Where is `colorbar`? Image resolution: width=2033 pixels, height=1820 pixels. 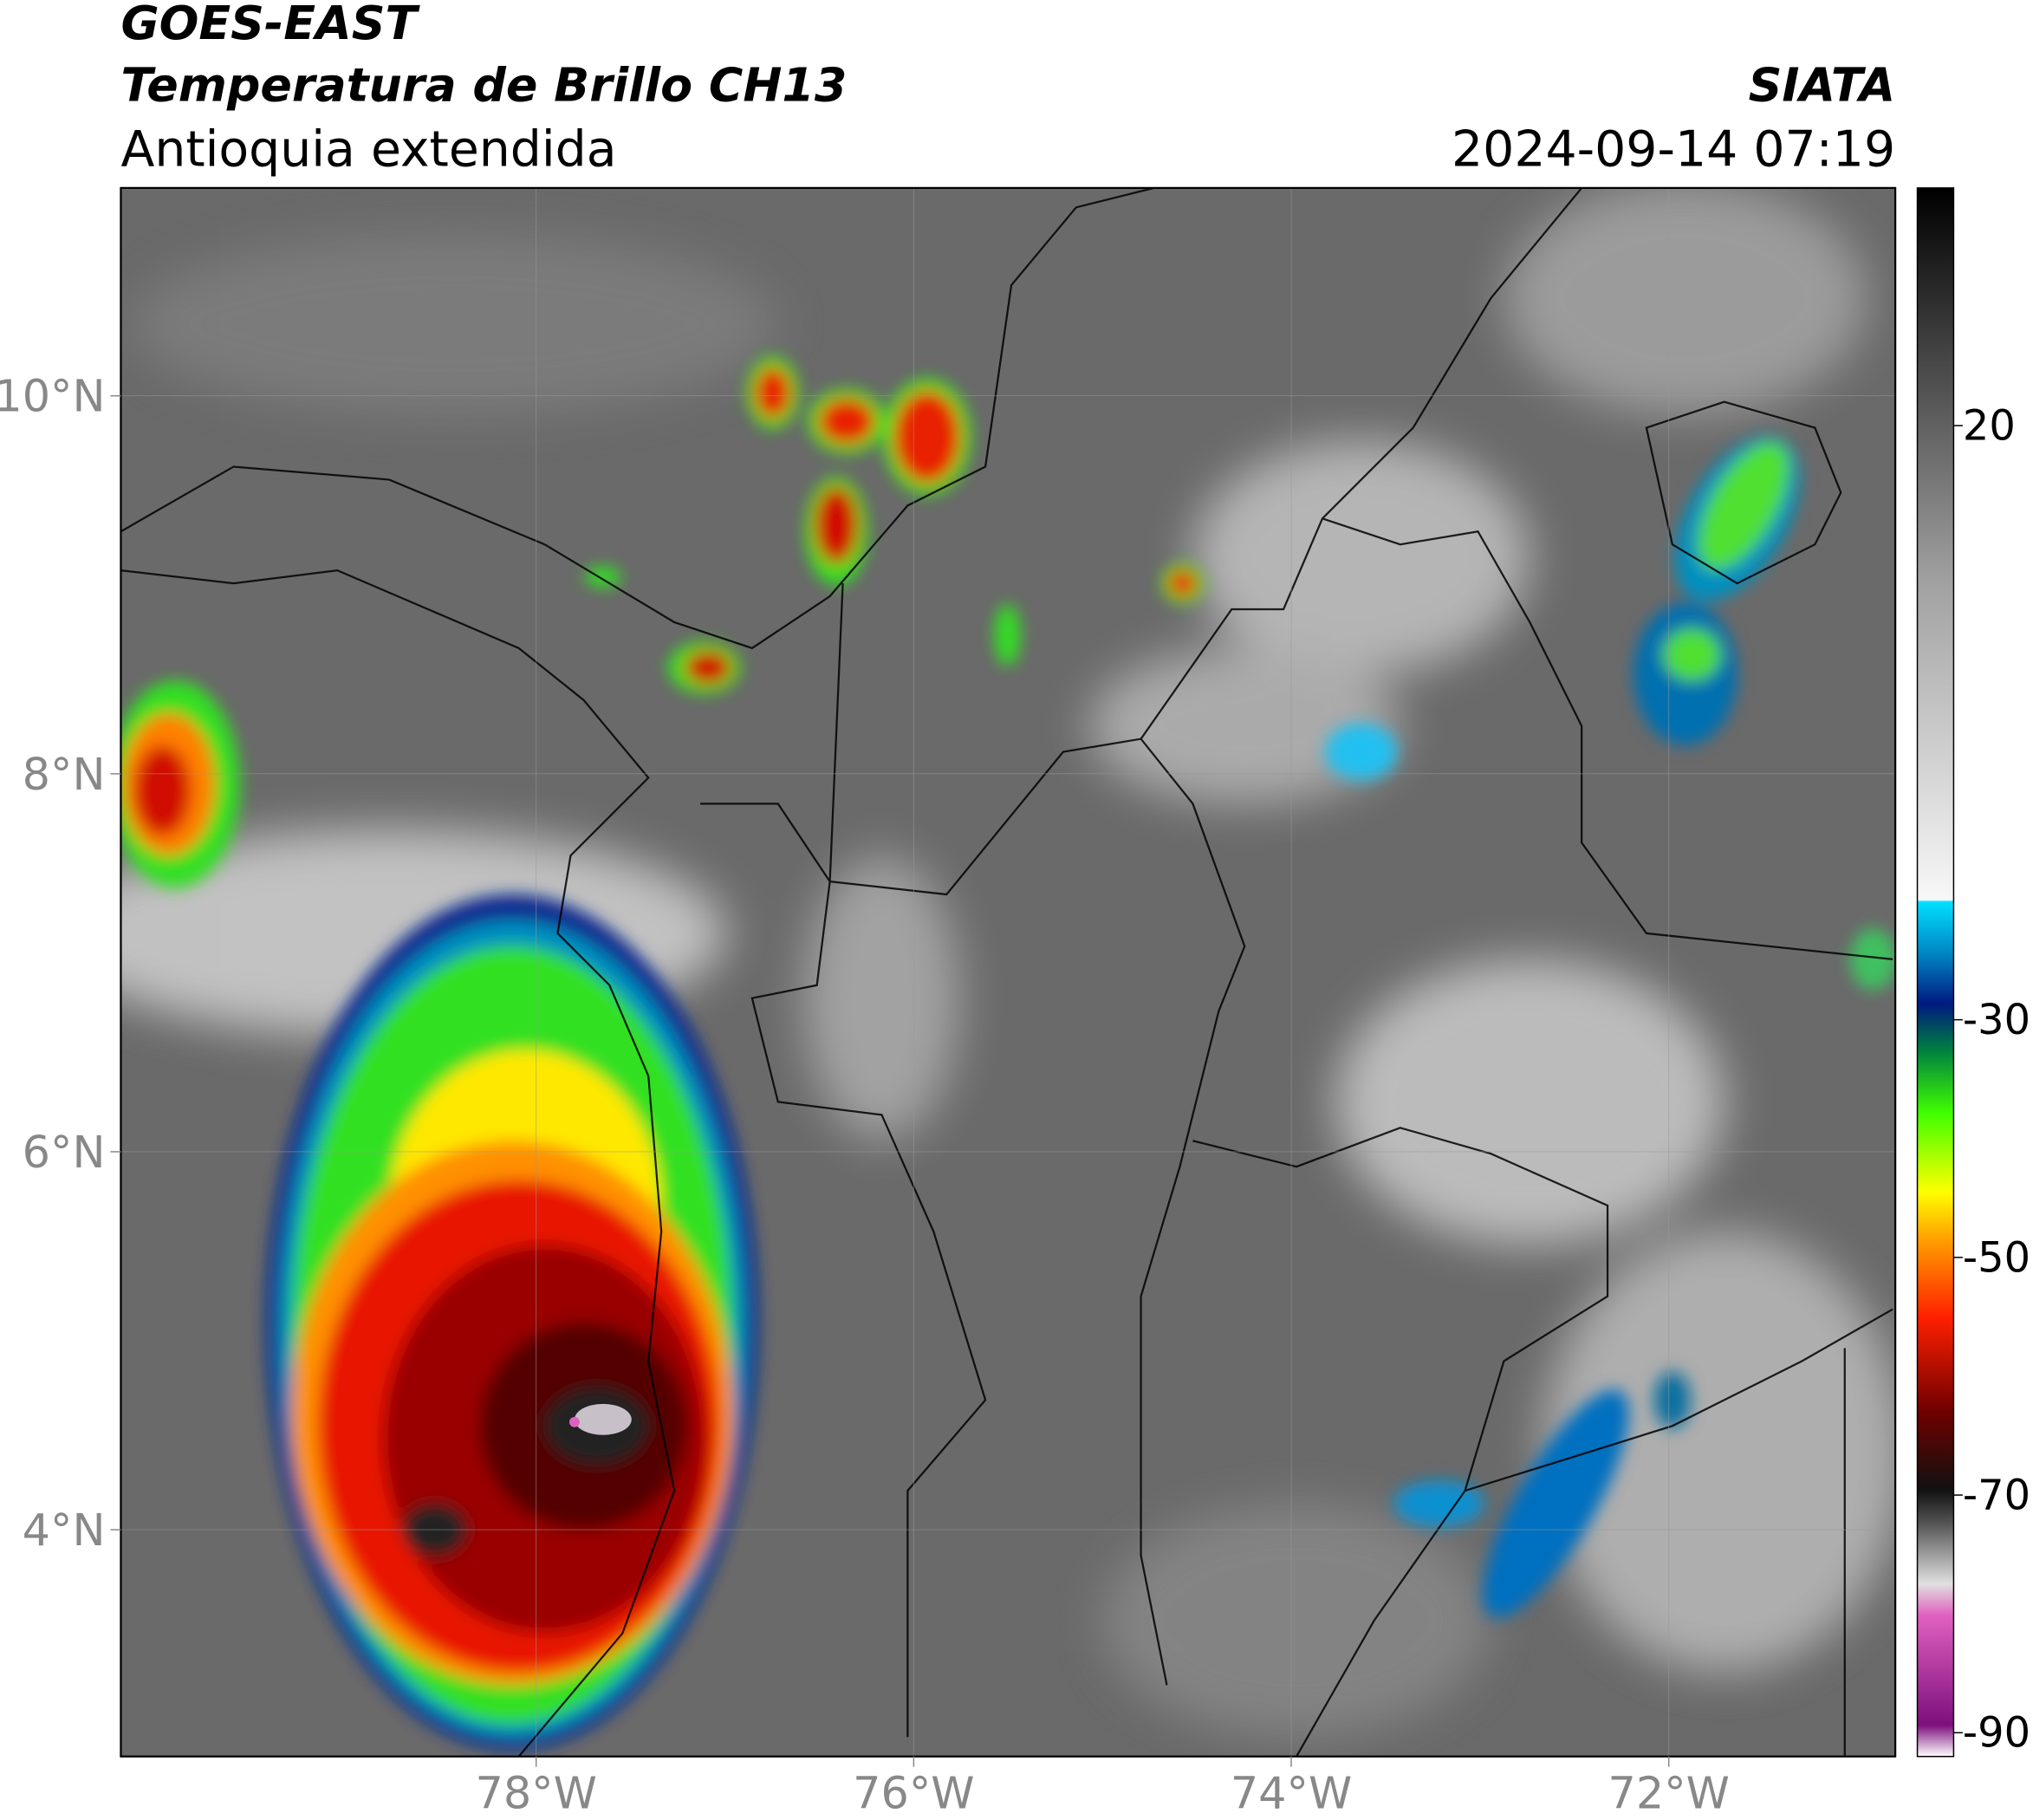
colorbar is located at coordinates (1936, 972).